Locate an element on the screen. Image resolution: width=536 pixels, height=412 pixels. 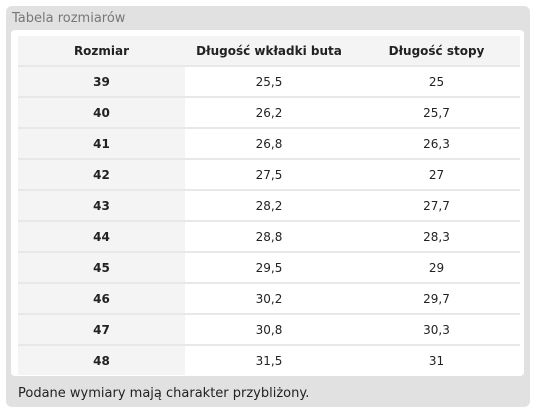
foot-length-cell: 27,7 is located at coordinates (436, 206).